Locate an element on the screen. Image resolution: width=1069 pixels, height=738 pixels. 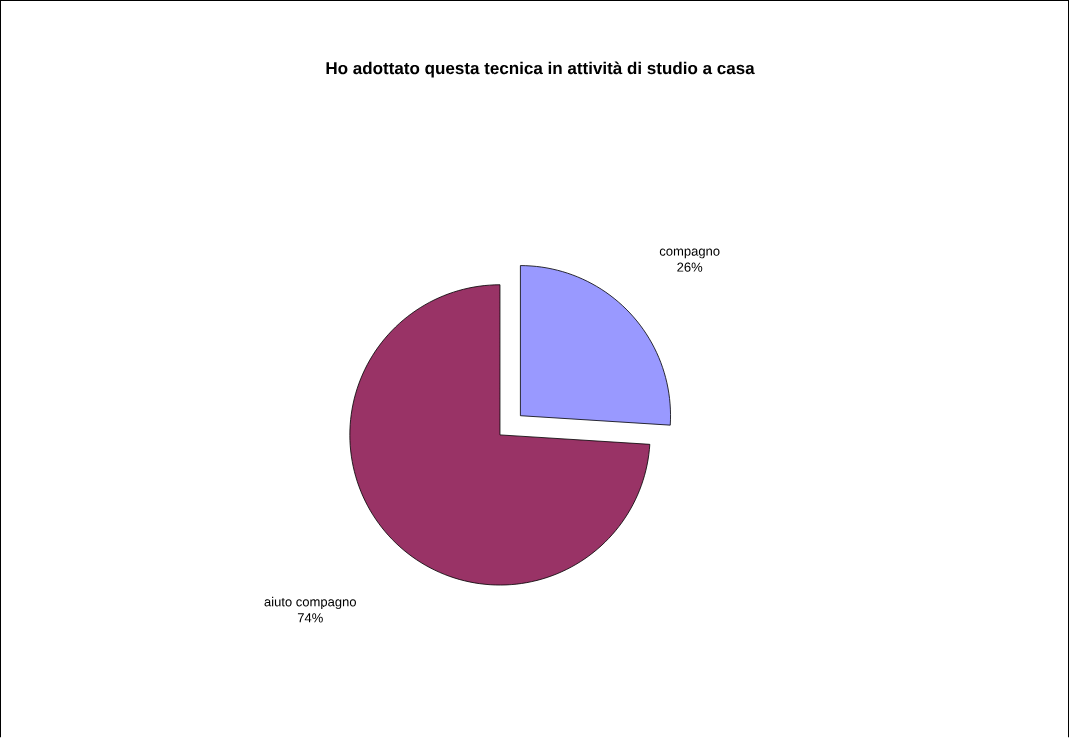
chart-title: Ho adottato questa tecnica in attività di studio a casa is located at coordinates (540, 69).